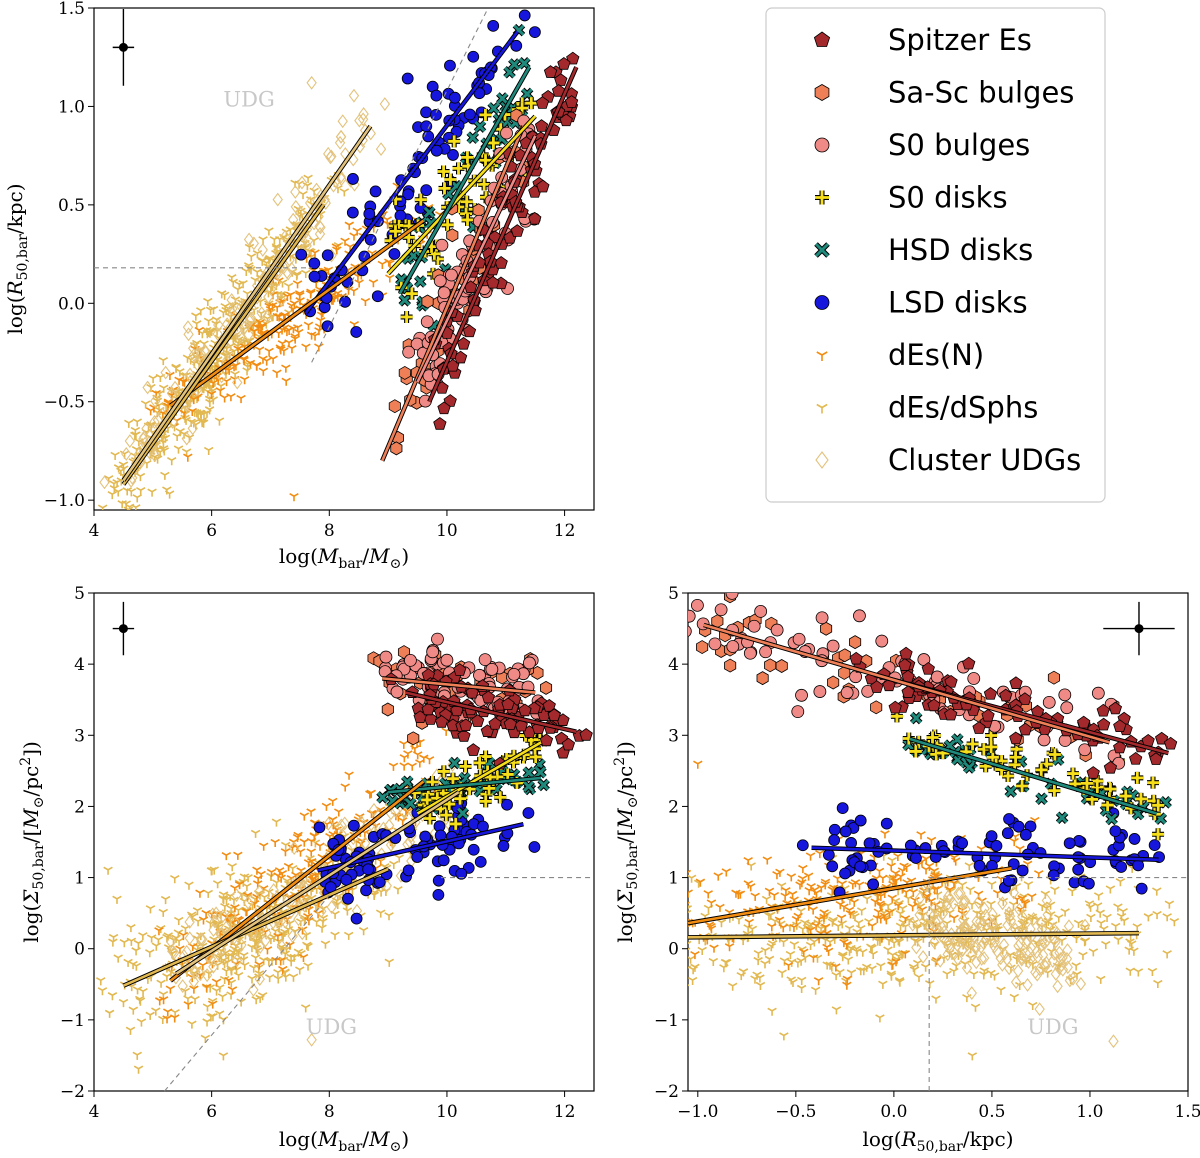 This screenshot has height=1158, width=1200. I want to click on legend-marker-dsph, so click(822, 408).